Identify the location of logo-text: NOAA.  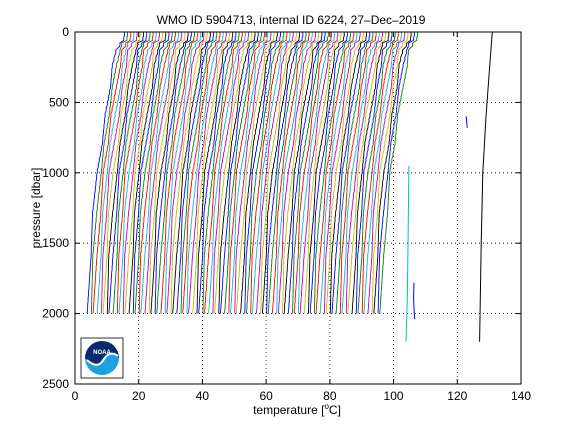
(102, 353).